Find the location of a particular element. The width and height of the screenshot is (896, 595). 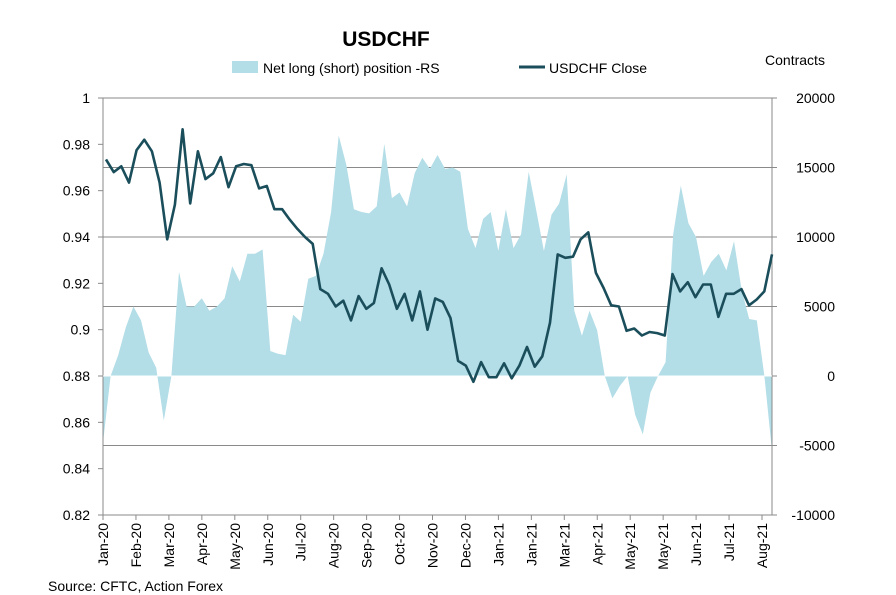

right-tick-label: -5000 is located at coordinates (817, 446).